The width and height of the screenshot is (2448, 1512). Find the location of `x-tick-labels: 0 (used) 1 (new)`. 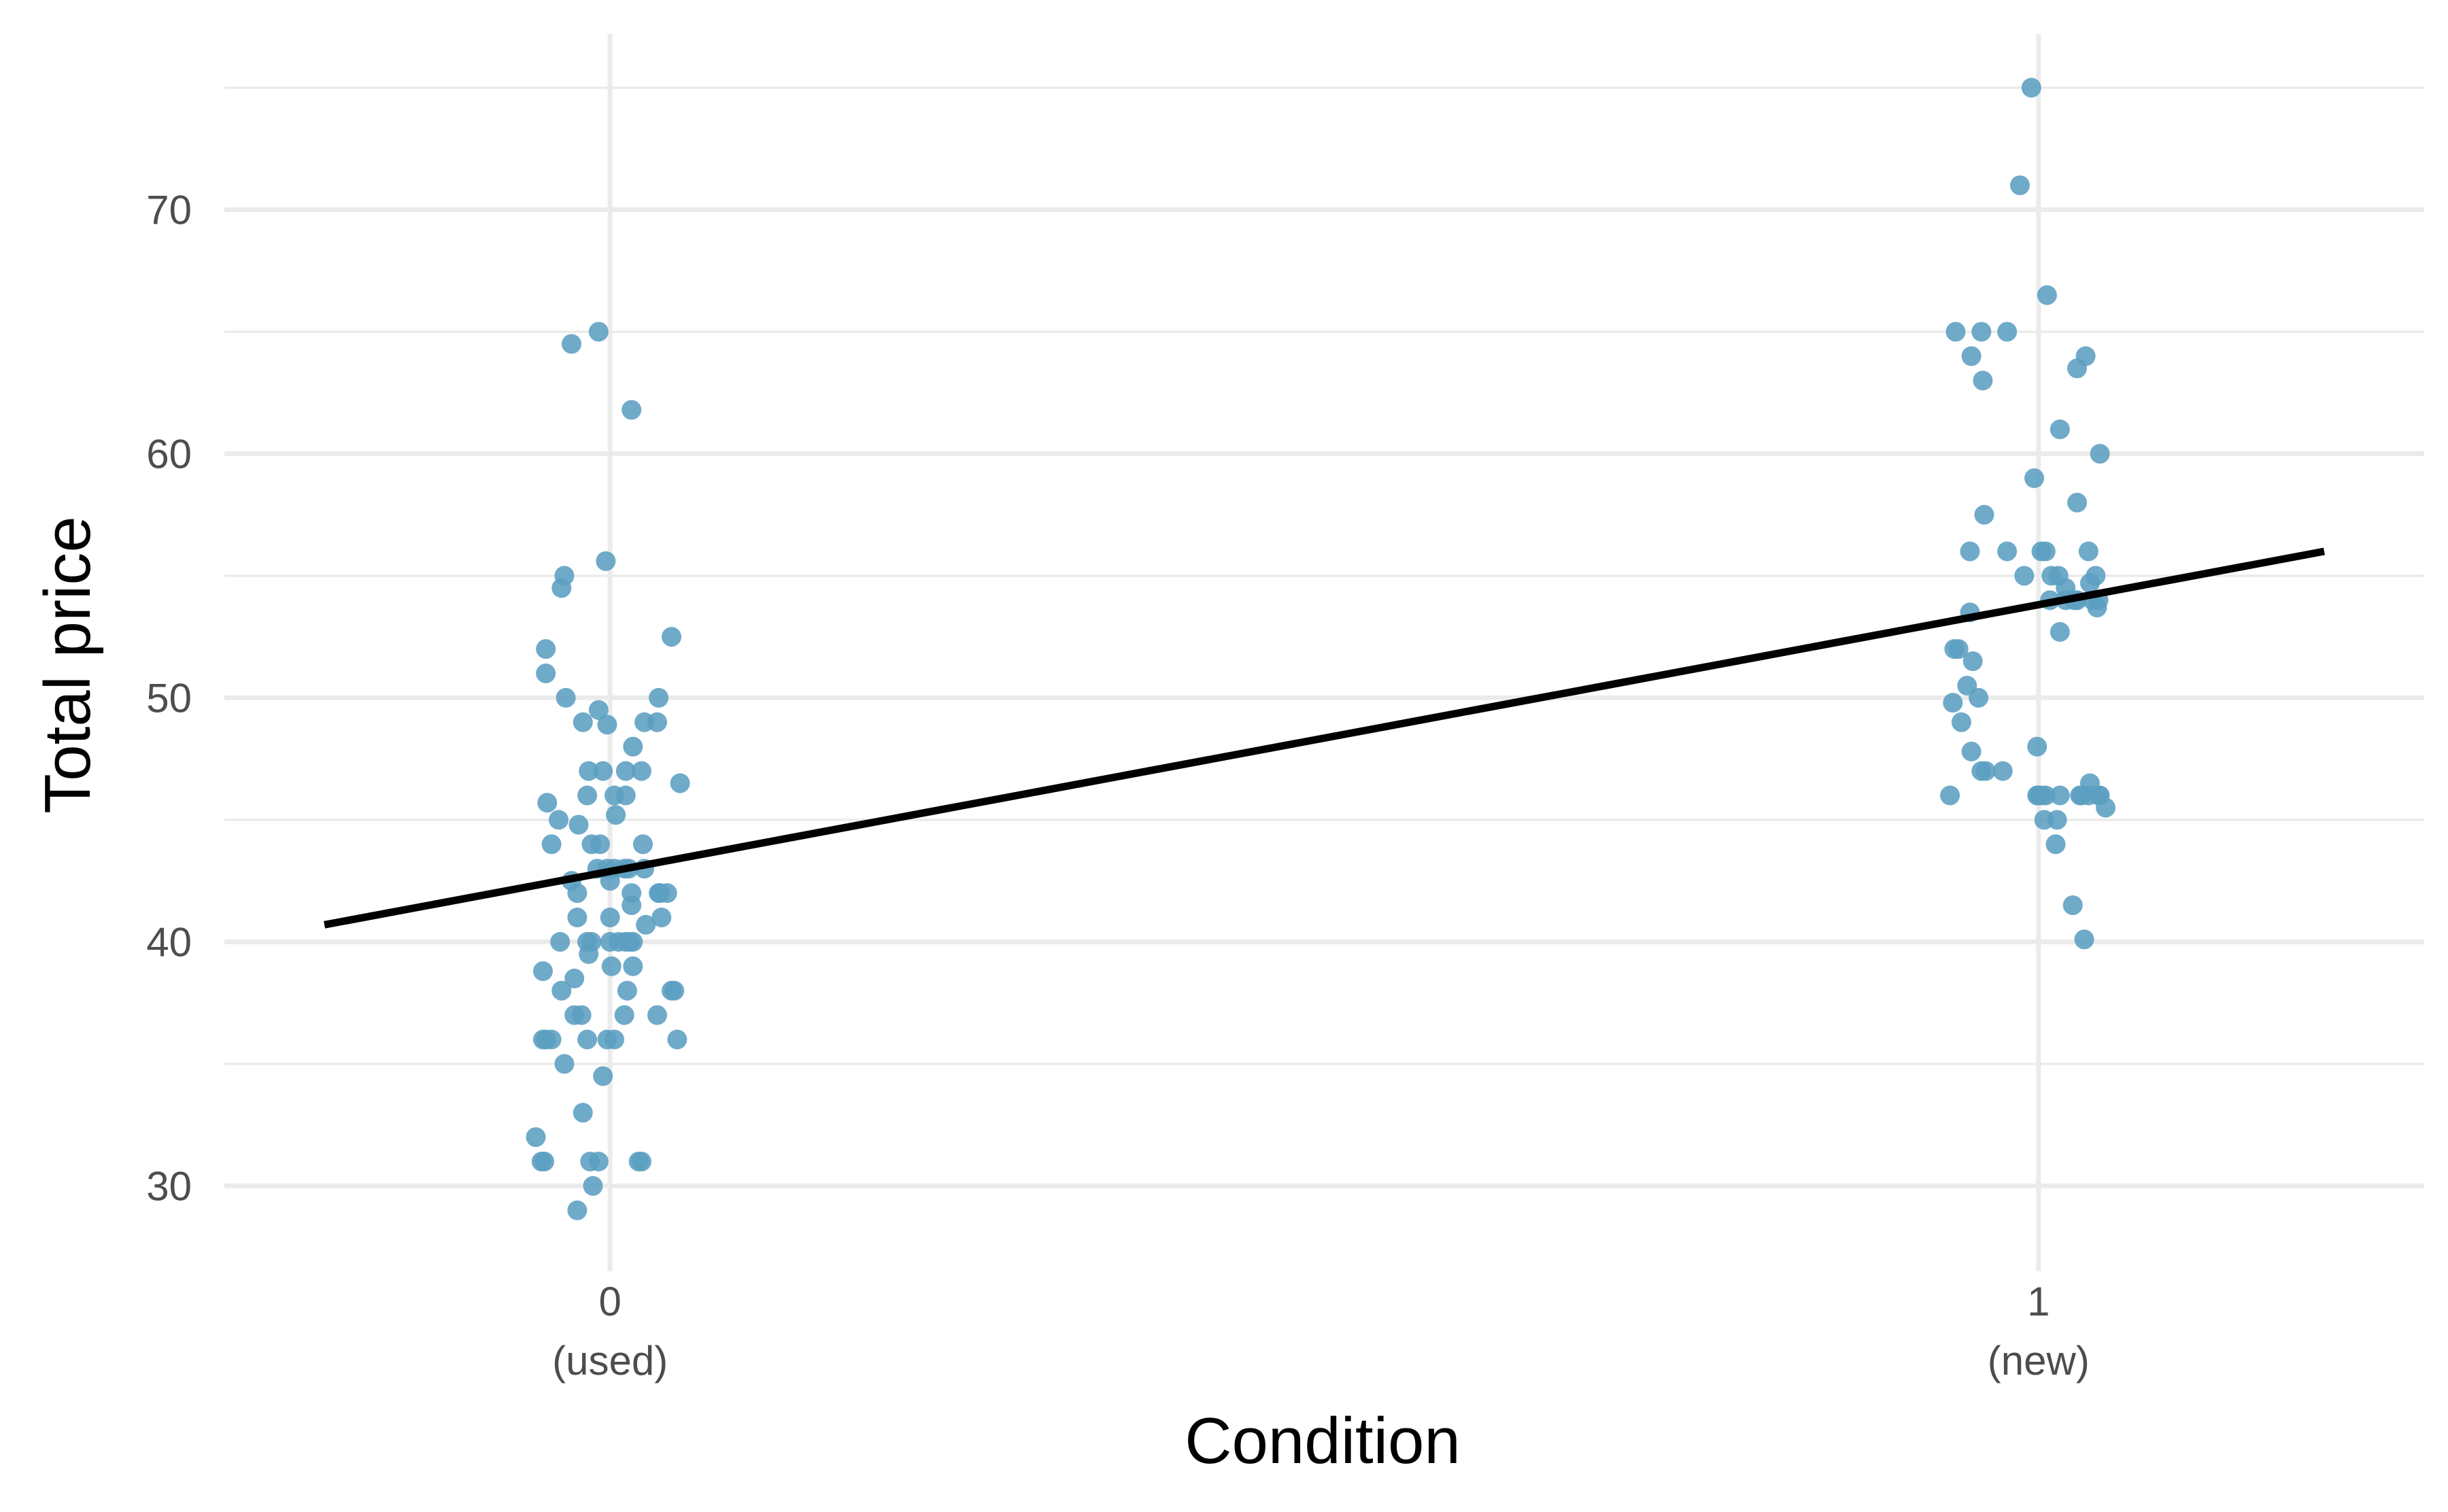

x-tick-labels: 0 (used) 1 (new) is located at coordinates (1321, 1331).